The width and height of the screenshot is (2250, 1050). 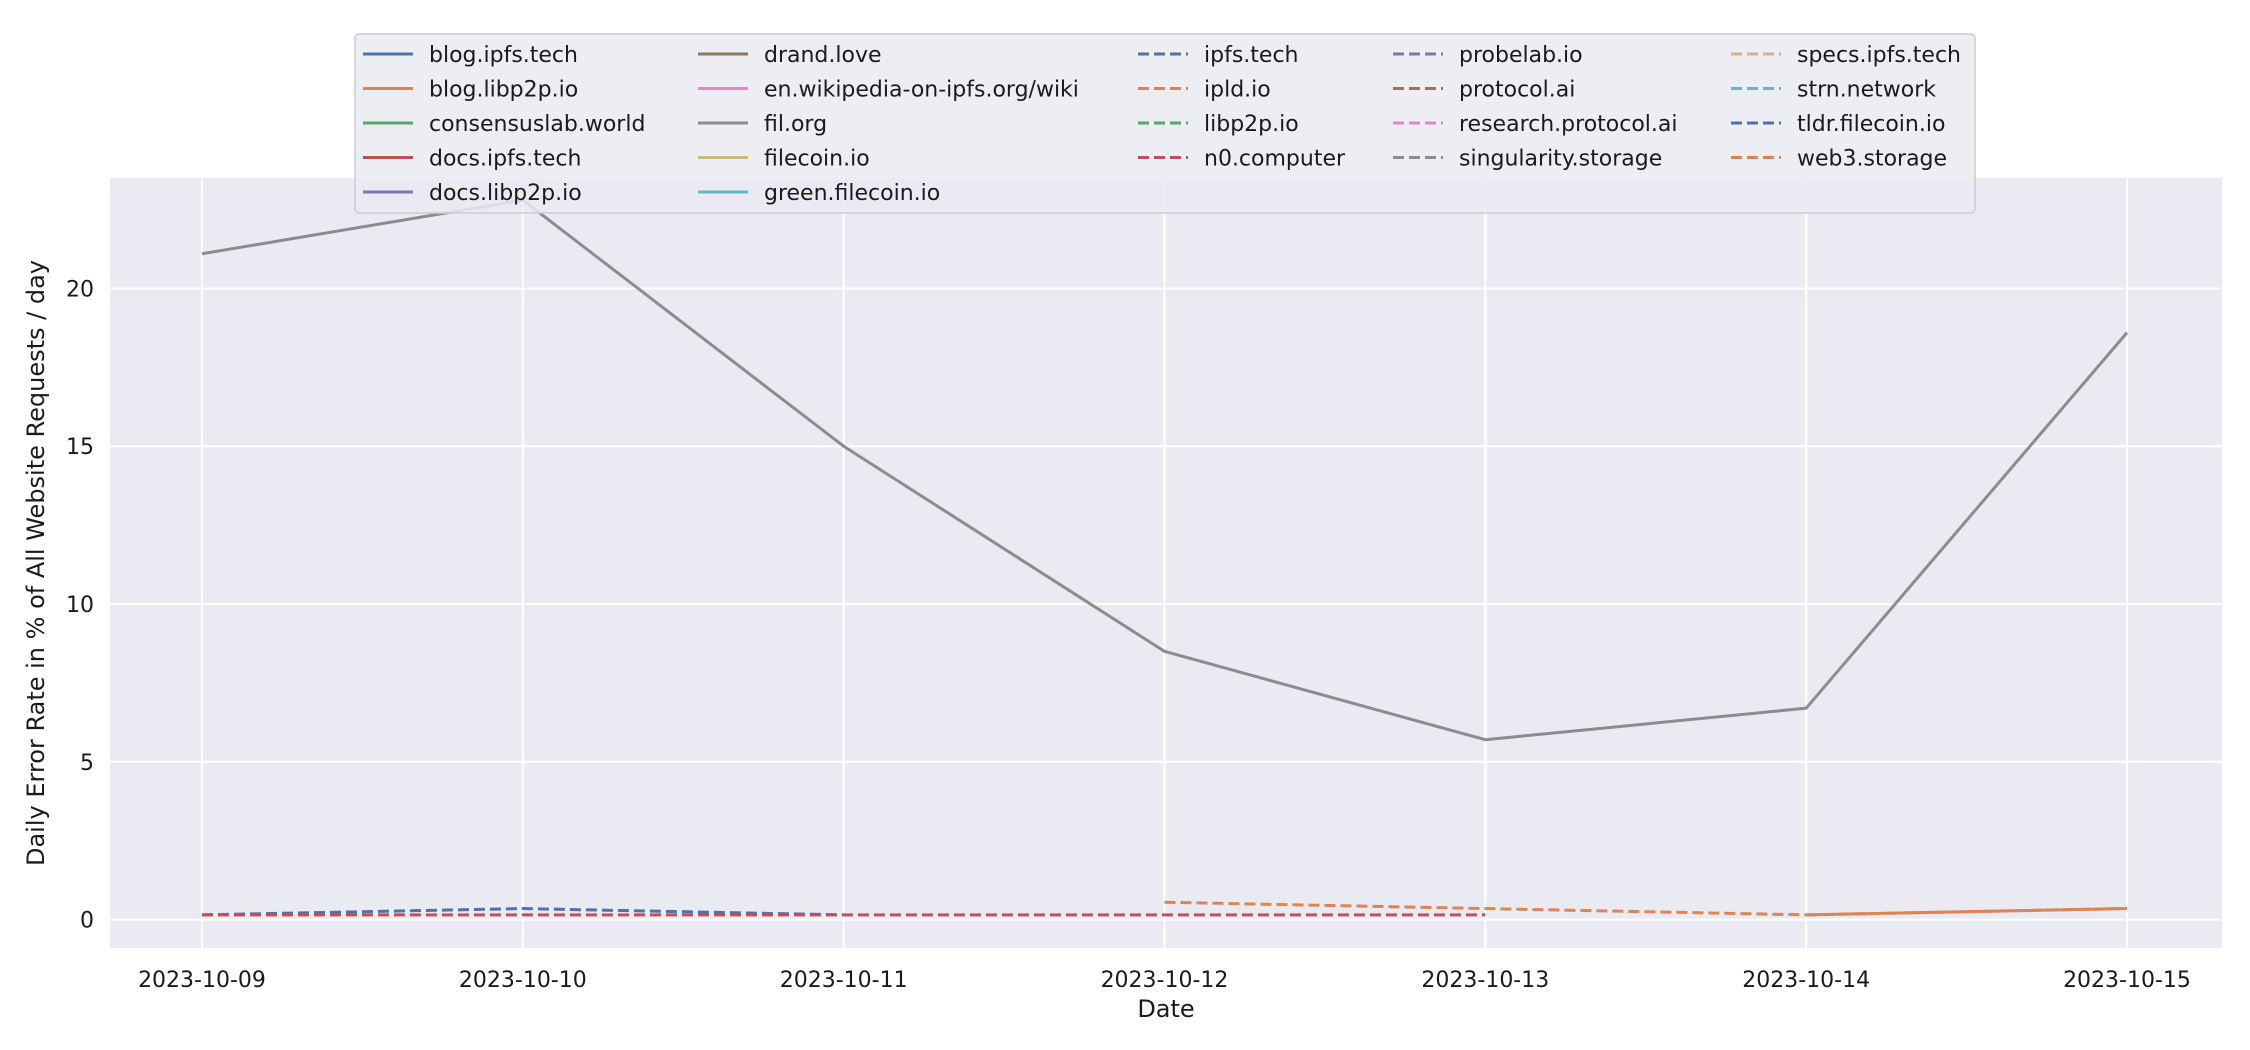 What do you see at coordinates (1251, 124) in the screenshot?
I see `legend-label: libp2p.io` at bounding box center [1251, 124].